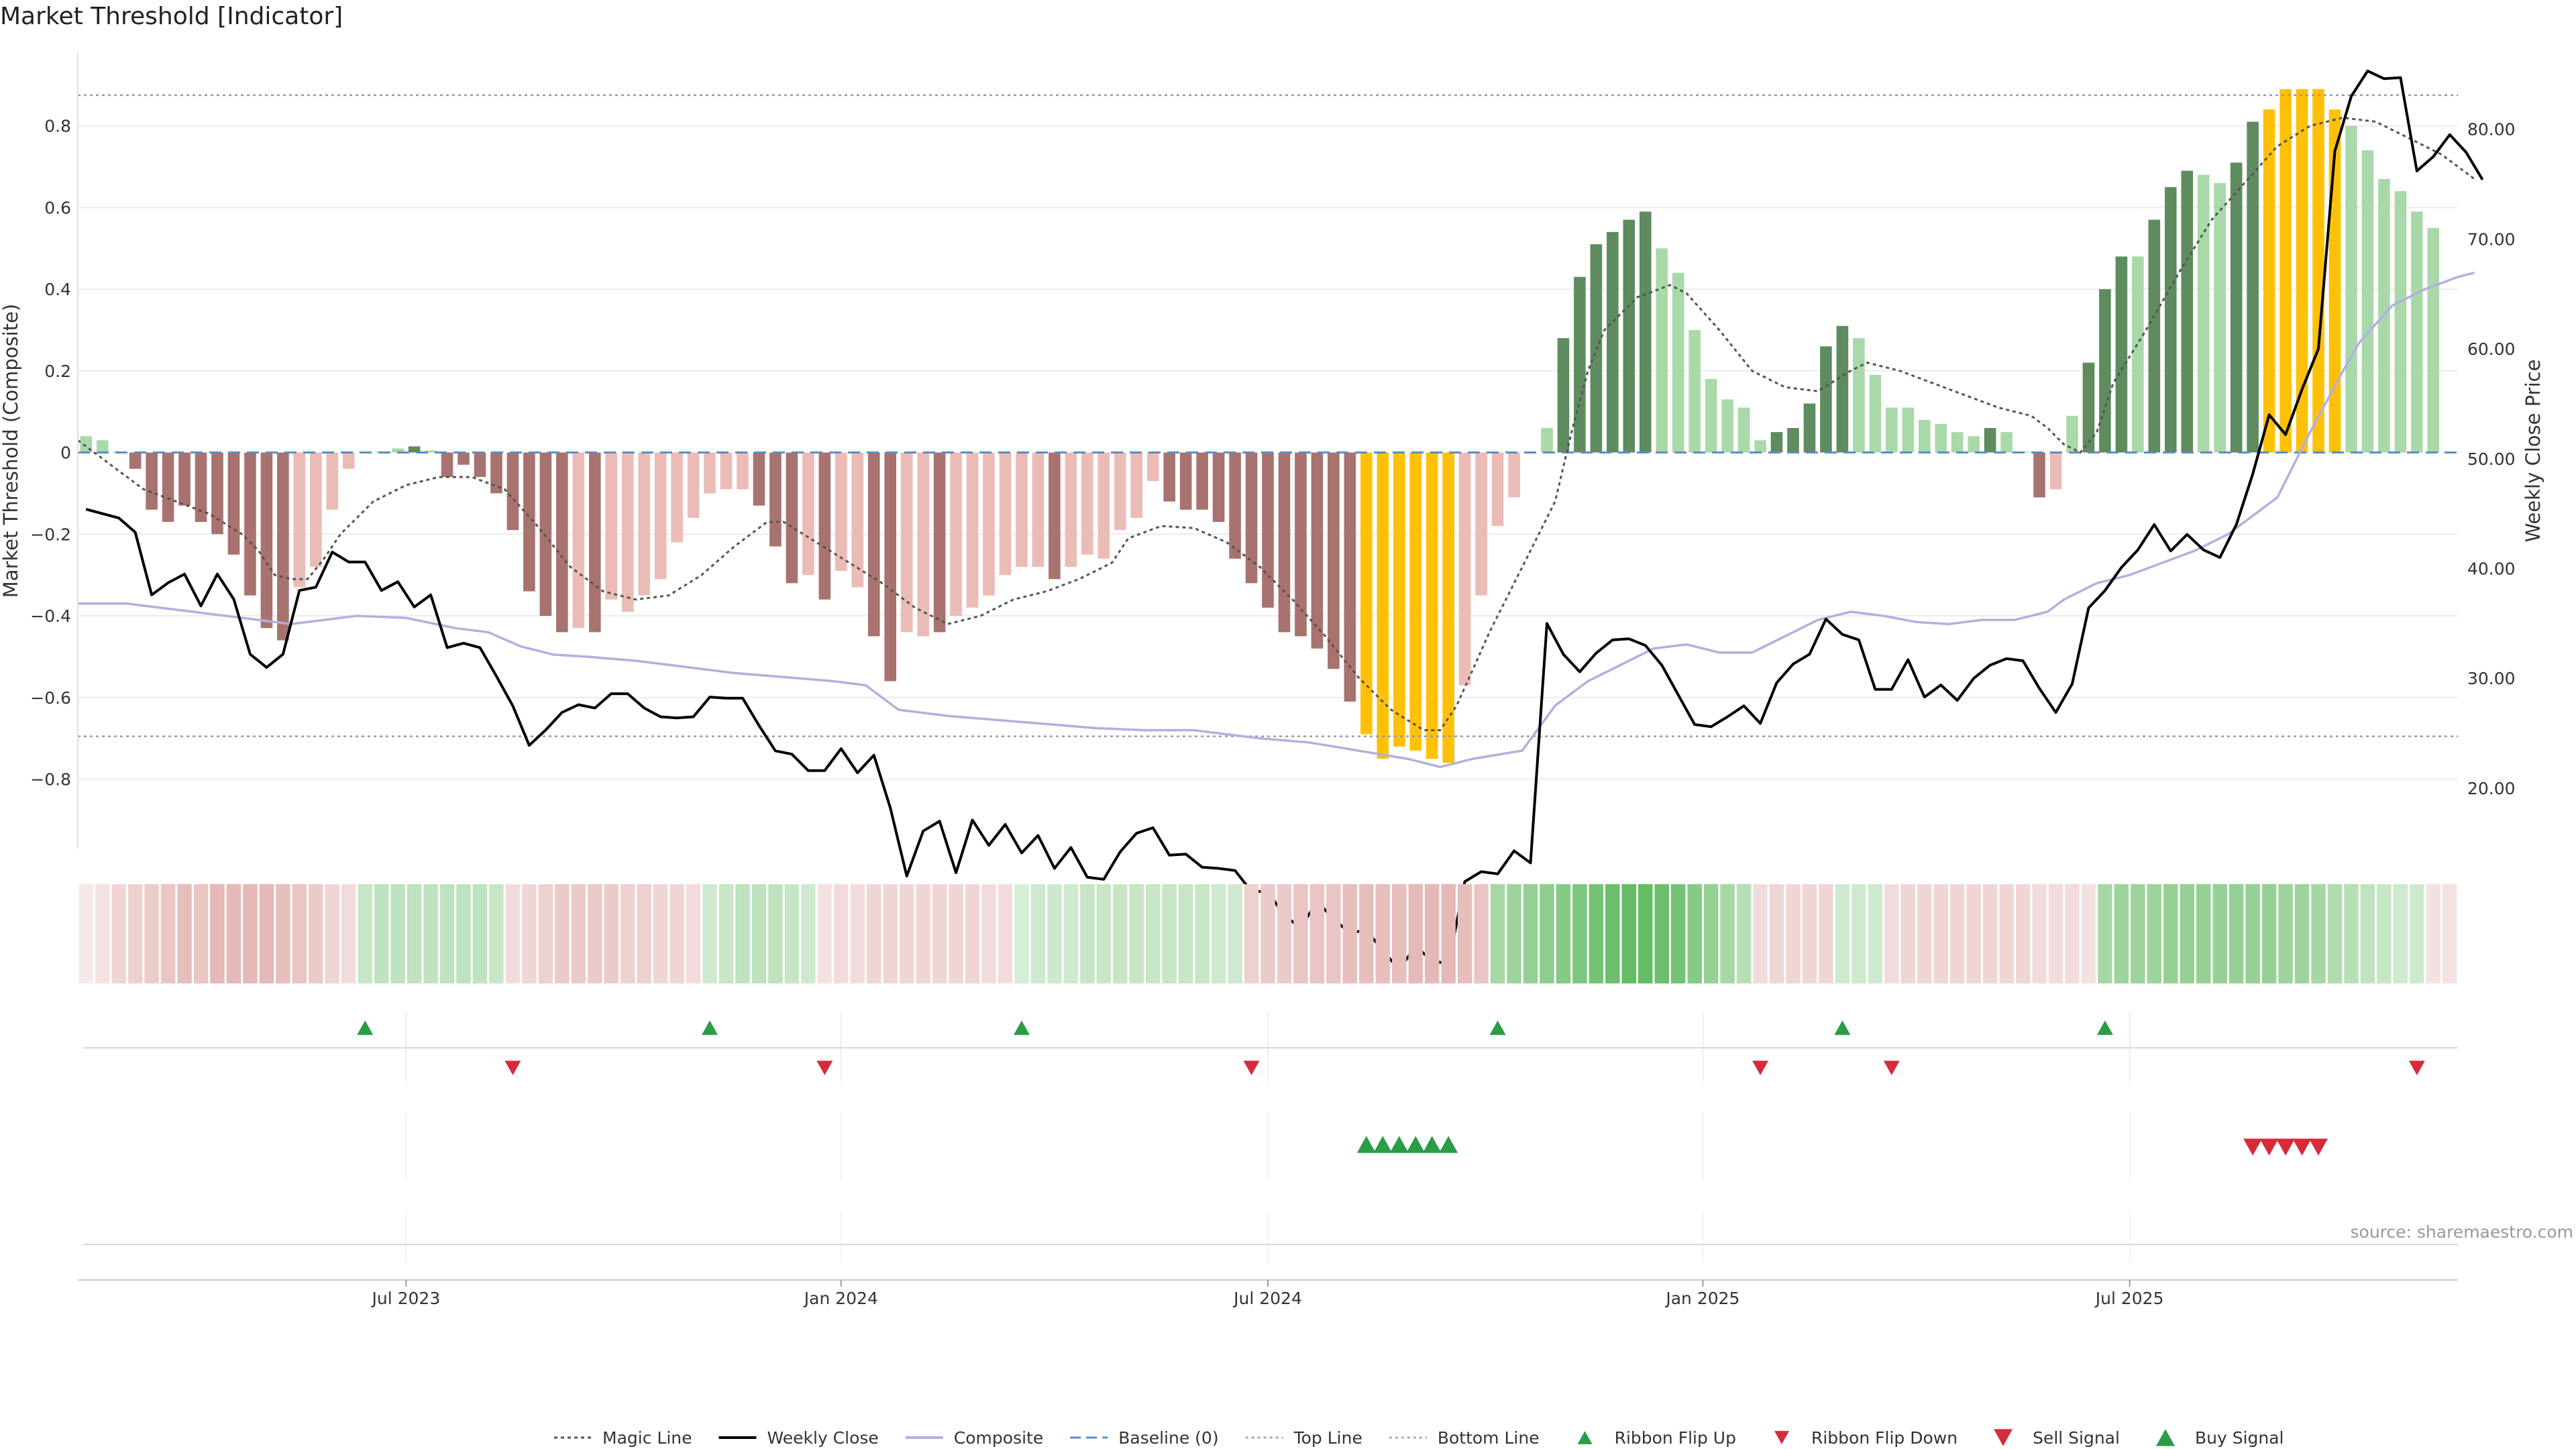  What do you see at coordinates (798, 1438) in the screenshot?
I see `legend-item: Weekly Close` at bounding box center [798, 1438].